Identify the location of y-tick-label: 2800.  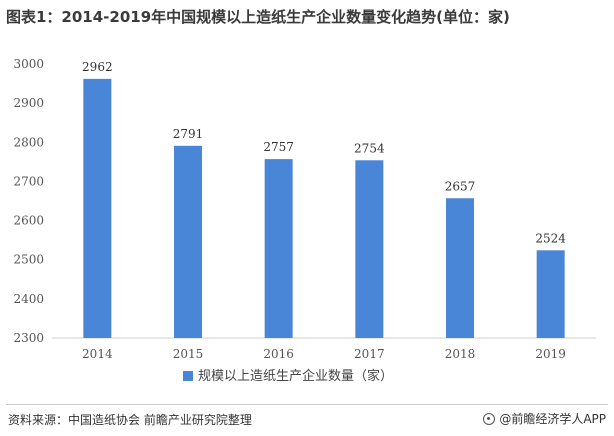
(28, 142).